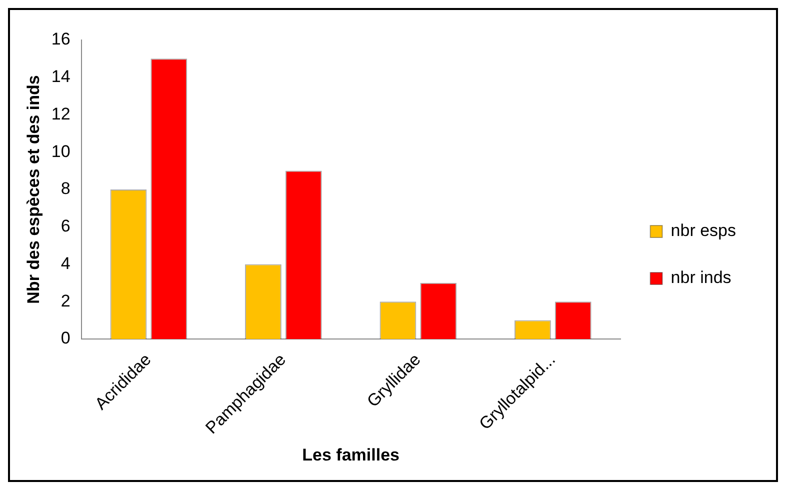 The height and width of the screenshot is (490, 786). Describe the element at coordinates (60, 76) in the screenshot. I see `y-tick-label: 14` at that location.